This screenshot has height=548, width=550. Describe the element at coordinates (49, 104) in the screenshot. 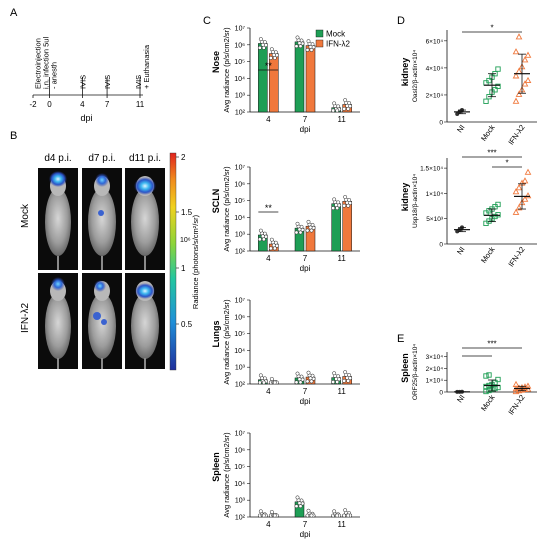

I see `timeline-tick-label: 0` at that location.